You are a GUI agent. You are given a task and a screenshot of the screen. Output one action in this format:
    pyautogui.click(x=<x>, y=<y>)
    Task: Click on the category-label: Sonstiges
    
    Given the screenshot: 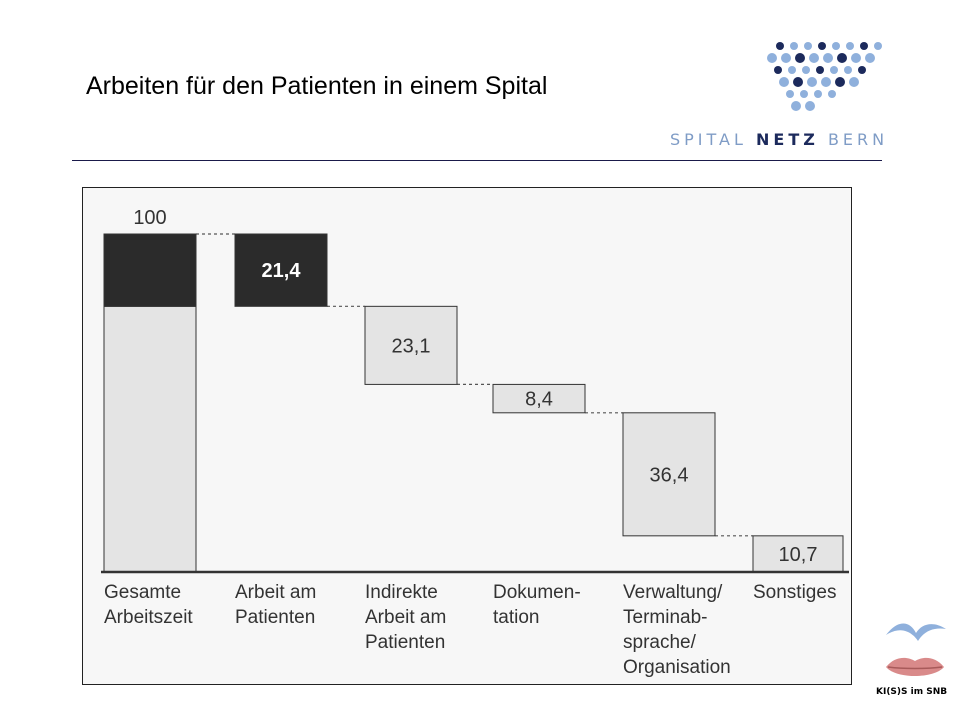 What is the action you would take?
    pyautogui.click(x=794, y=592)
    